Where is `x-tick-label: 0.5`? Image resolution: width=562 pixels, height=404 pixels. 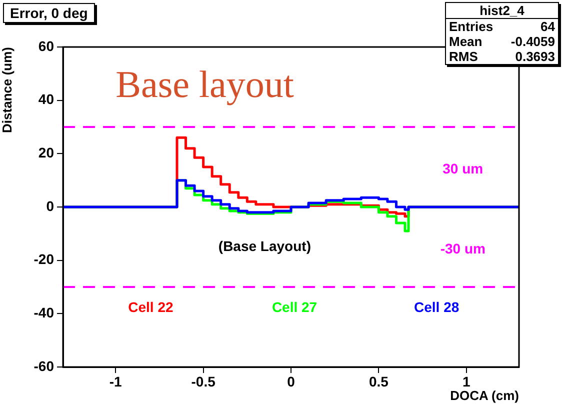 x-tick-label: 0.5 is located at coordinates (378, 381).